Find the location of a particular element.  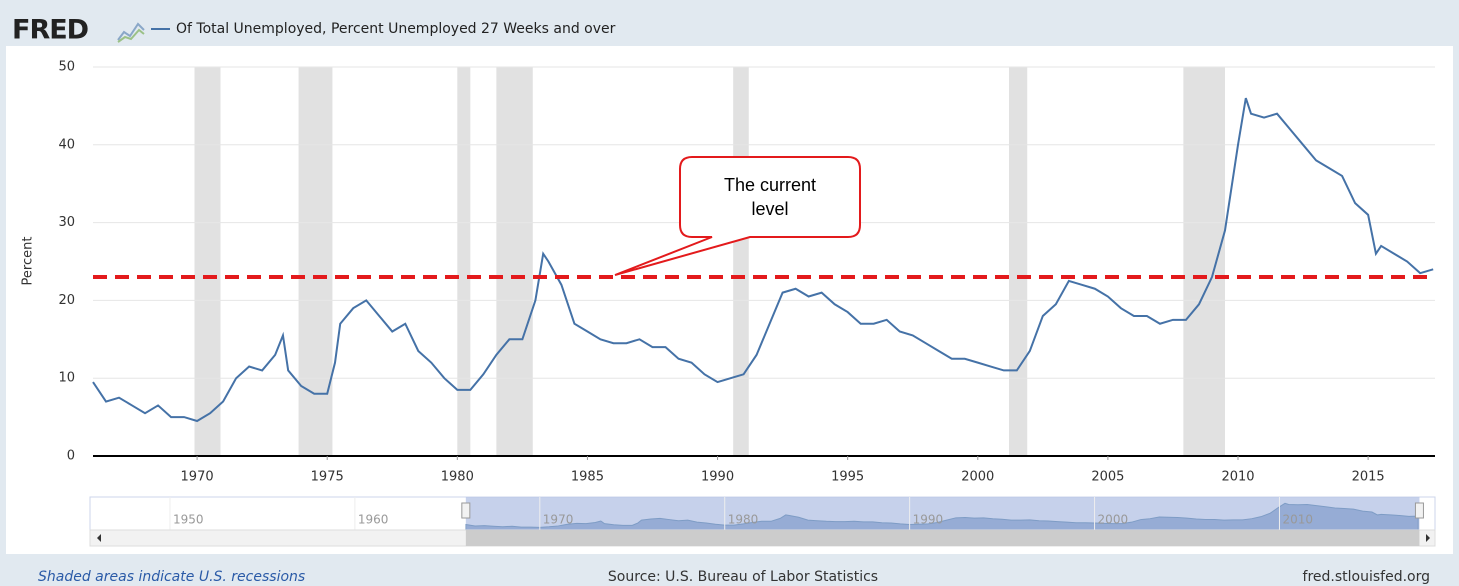

navigator-tick-label: 1970 is located at coordinates (558, 520).